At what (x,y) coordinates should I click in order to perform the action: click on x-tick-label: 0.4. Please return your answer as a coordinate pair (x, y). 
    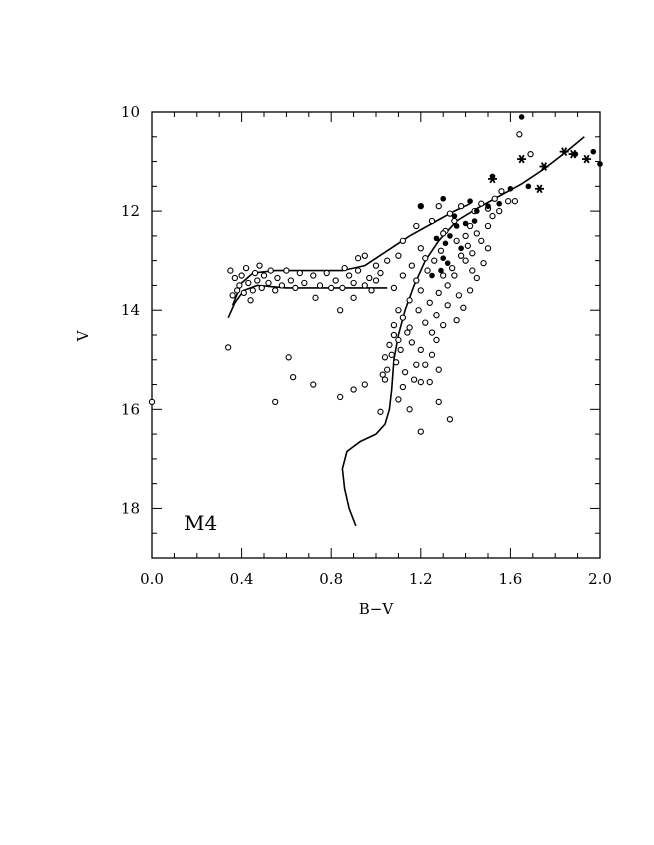
    Looking at the image, I should click on (242, 579).